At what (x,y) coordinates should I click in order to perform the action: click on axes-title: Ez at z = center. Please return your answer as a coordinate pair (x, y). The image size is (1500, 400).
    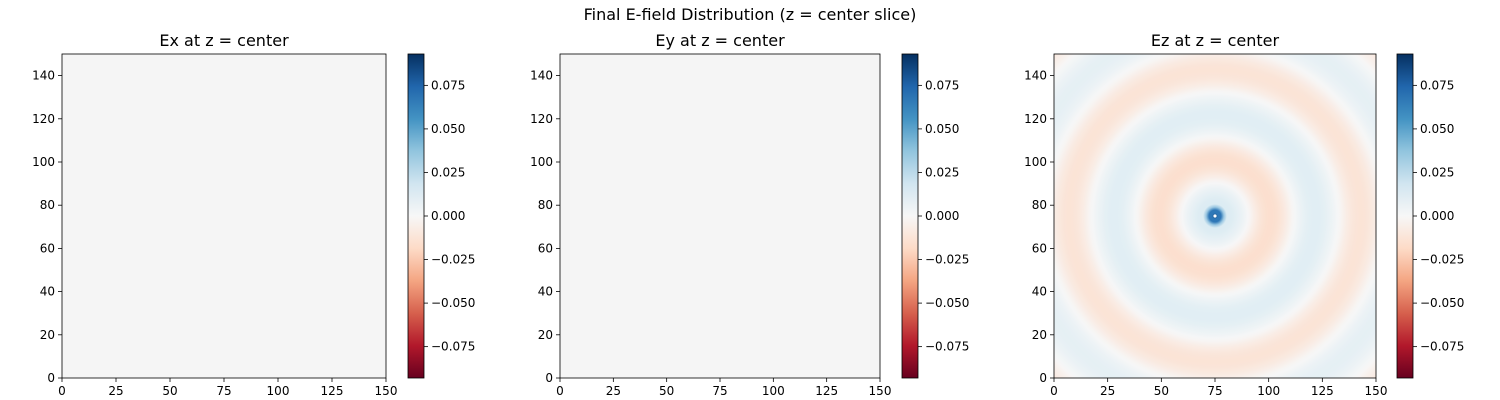
    Looking at the image, I should click on (1215, 40).